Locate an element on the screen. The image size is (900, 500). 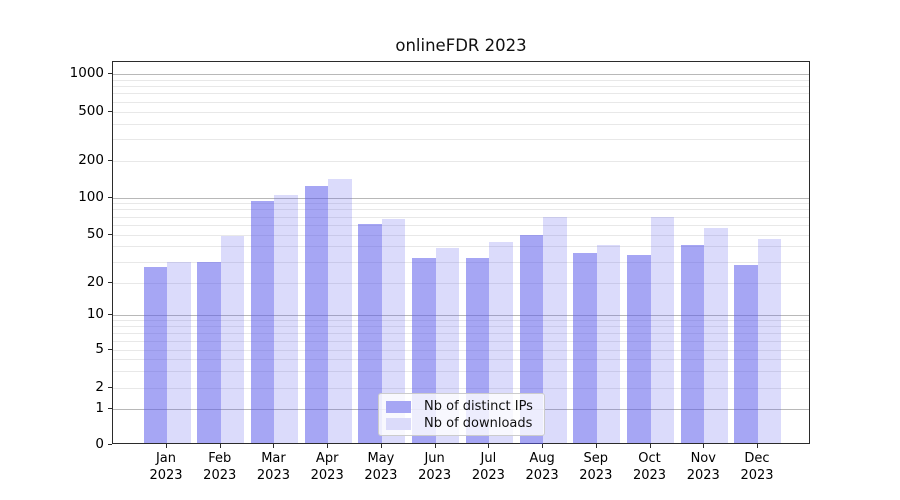
legend-label: Nb of downloads is located at coordinates (478, 423).